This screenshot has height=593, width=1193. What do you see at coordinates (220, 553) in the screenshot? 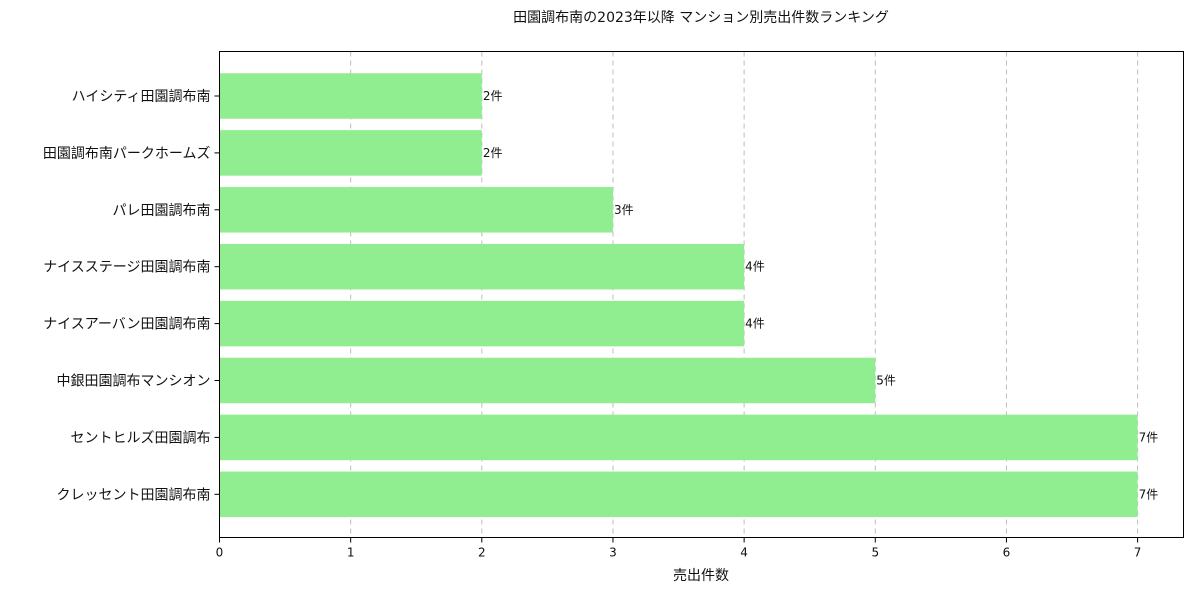
I see `x-tick-label: 0` at bounding box center [220, 553].